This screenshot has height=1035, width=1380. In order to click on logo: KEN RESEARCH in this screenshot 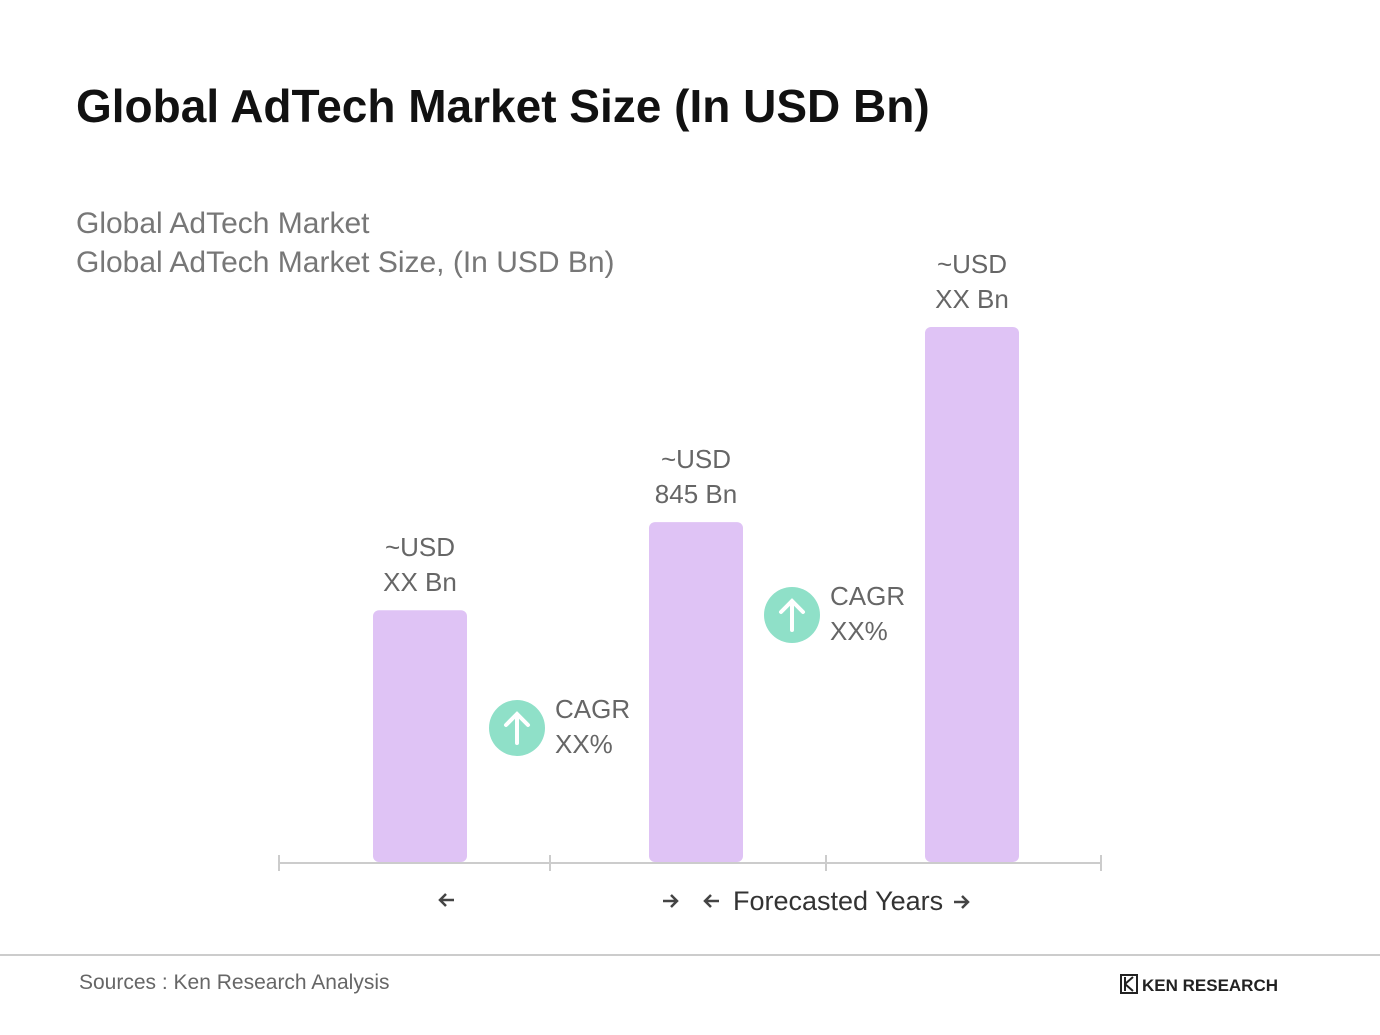, I will do `click(1199, 984)`.